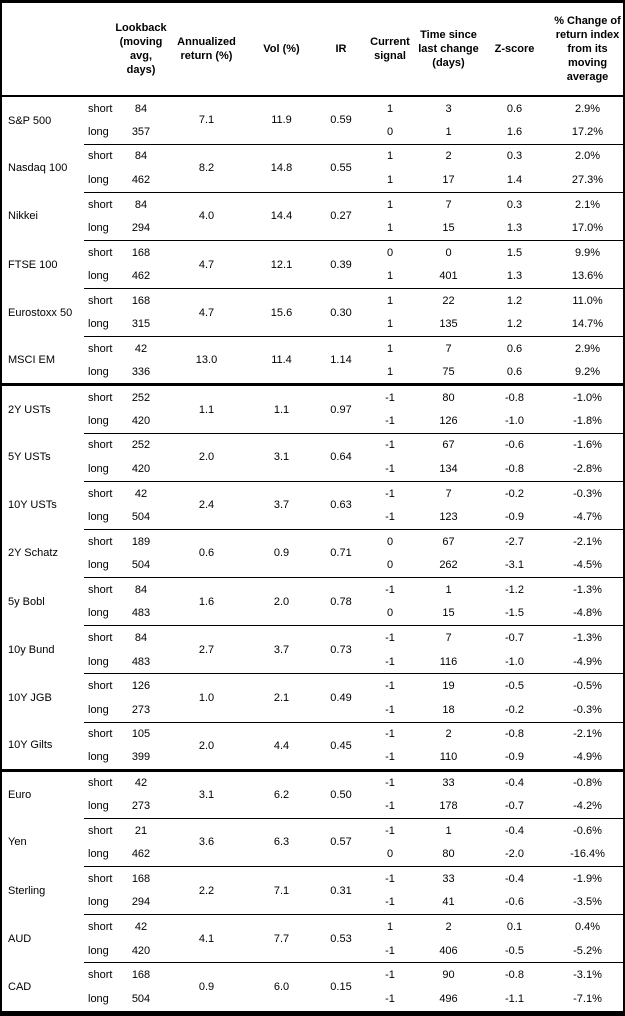  I want to click on asset-name-cell: Eurostoxx 50, so click(40, 312).